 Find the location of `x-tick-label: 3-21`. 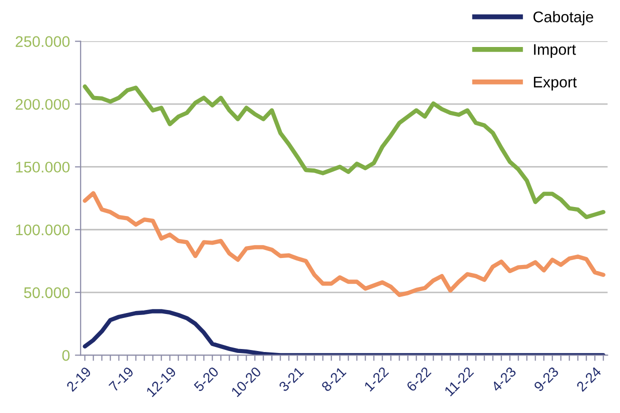

x-tick-label: 3-21 is located at coordinates (291, 379).